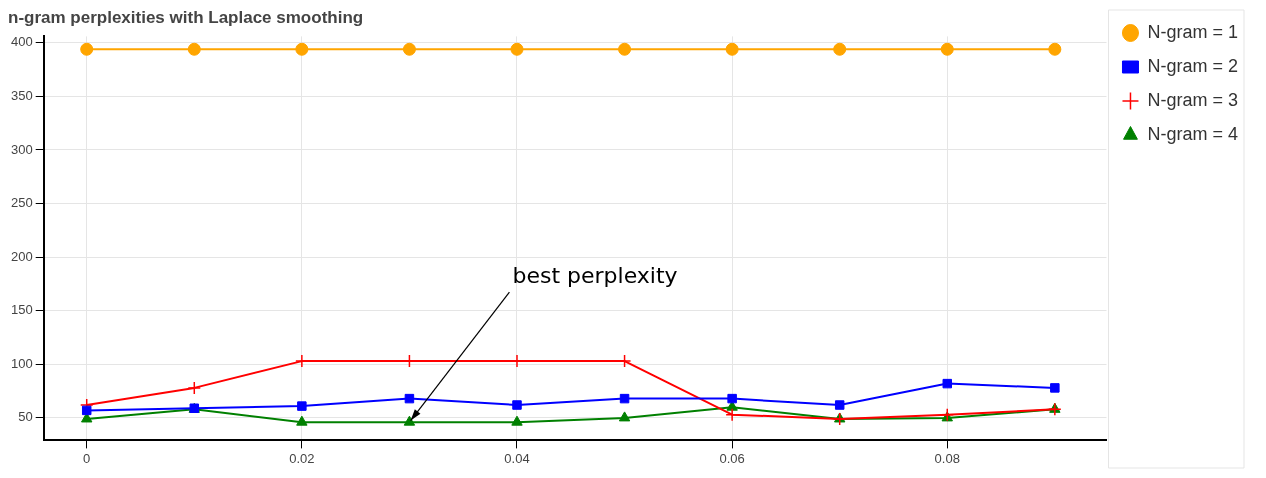 Image resolution: width=1266 pixels, height=478 pixels. Describe the element at coordinates (302, 458) in the screenshot. I see `x-tick-label: 0.02` at that location.